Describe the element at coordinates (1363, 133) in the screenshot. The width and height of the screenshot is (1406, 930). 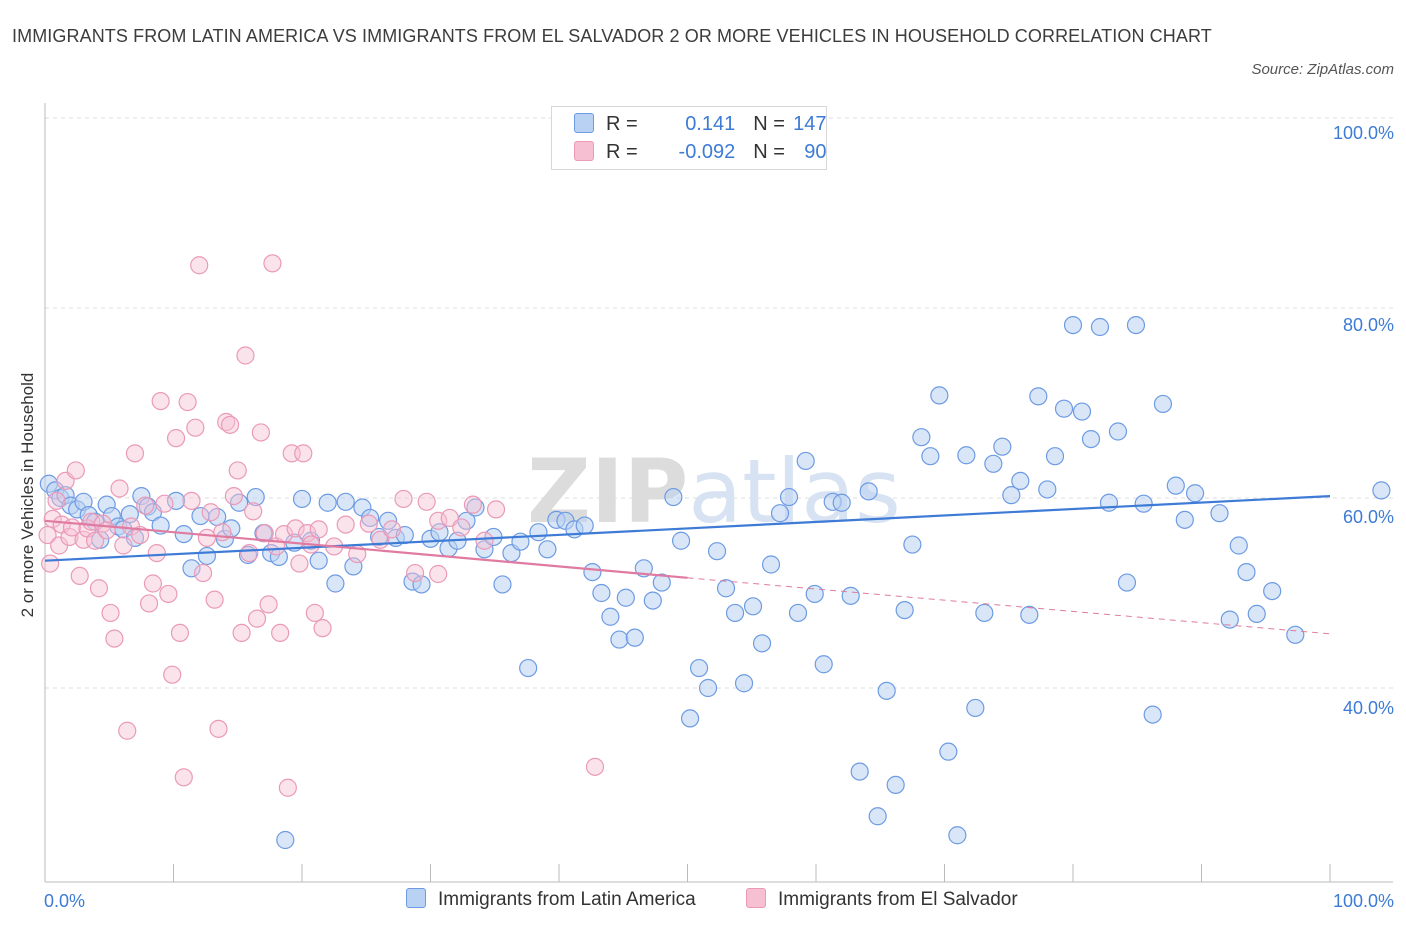
I see `y-tick-label-100: 100.0%` at that location.